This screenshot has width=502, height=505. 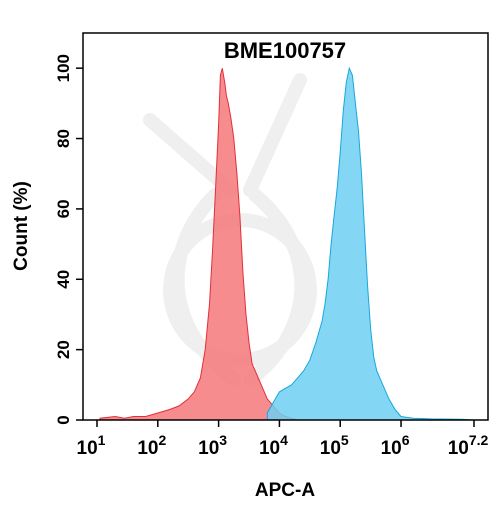 What do you see at coordinates (212, 445) in the screenshot?
I see `x-tick-label: 10³` at bounding box center [212, 445].